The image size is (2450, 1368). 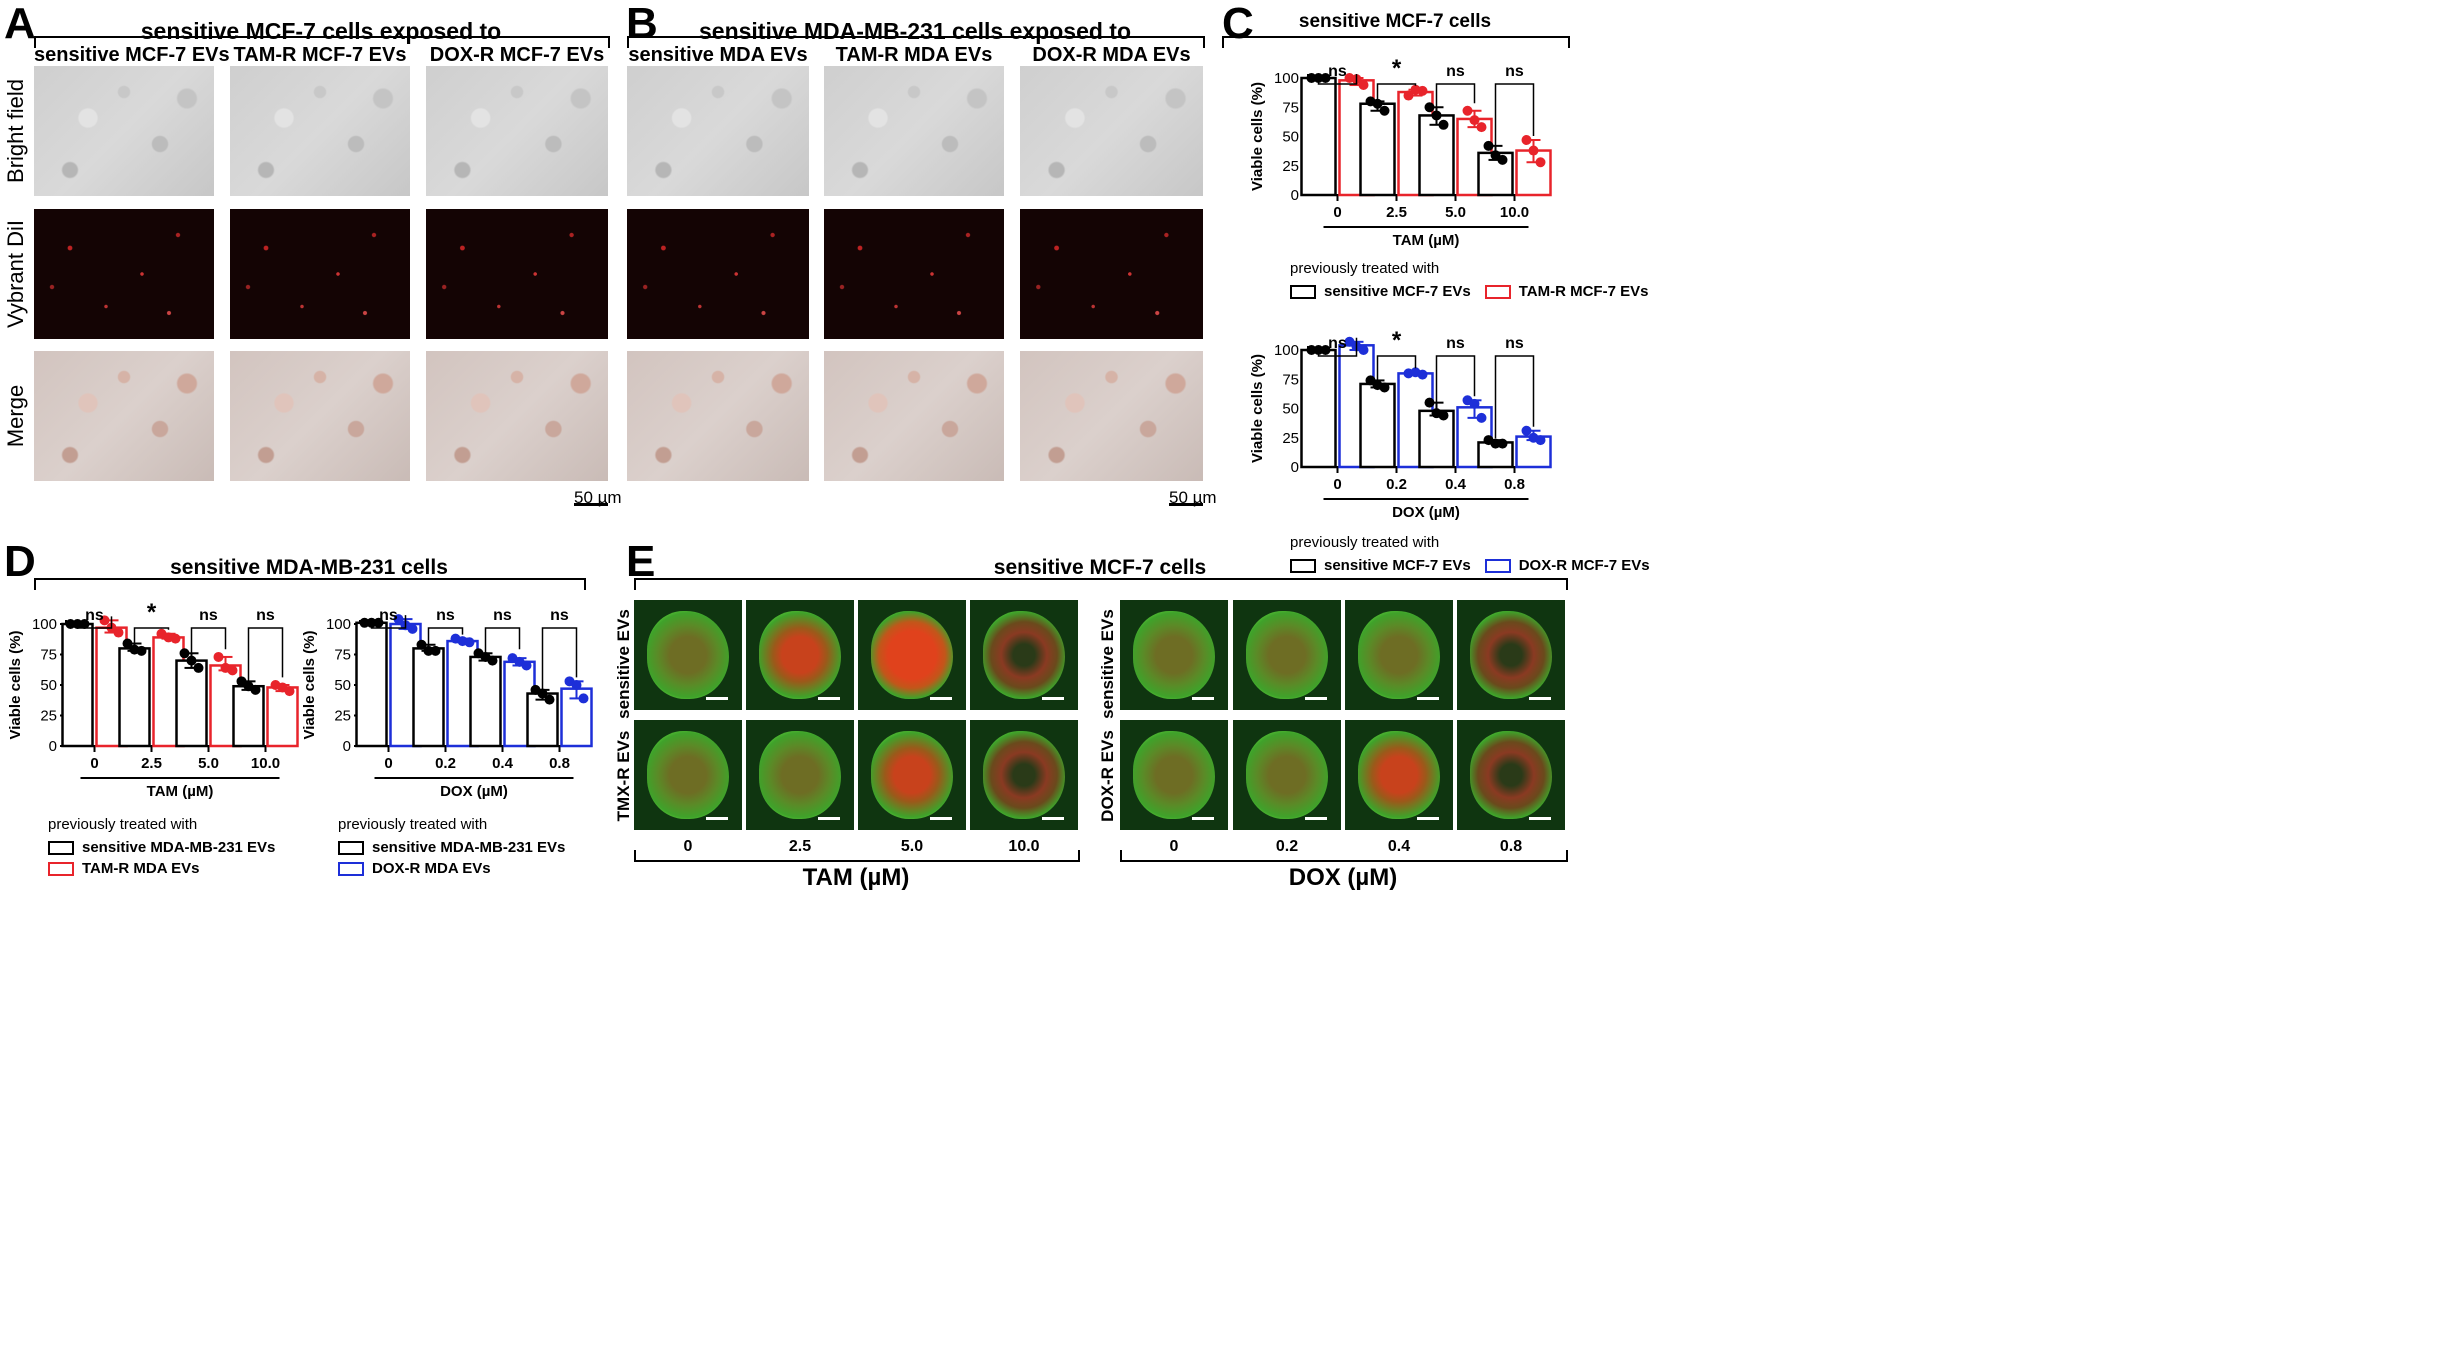 What do you see at coordinates (916, 42) in the screenshot?
I see `panel-b-bracket` at bounding box center [916, 42].